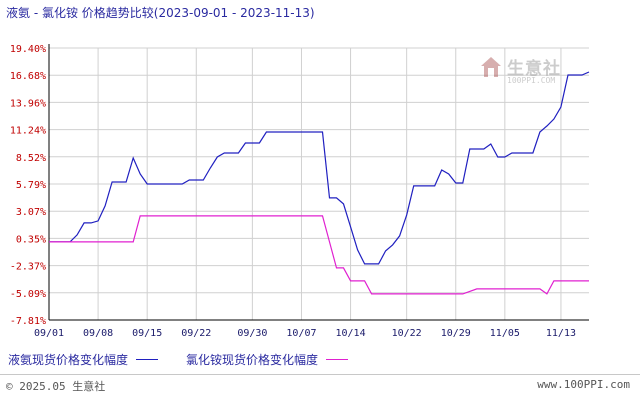  Describe the element at coordinates (28, 294) in the screenshot. I see `y-tick-label: -5.09%` at that location.